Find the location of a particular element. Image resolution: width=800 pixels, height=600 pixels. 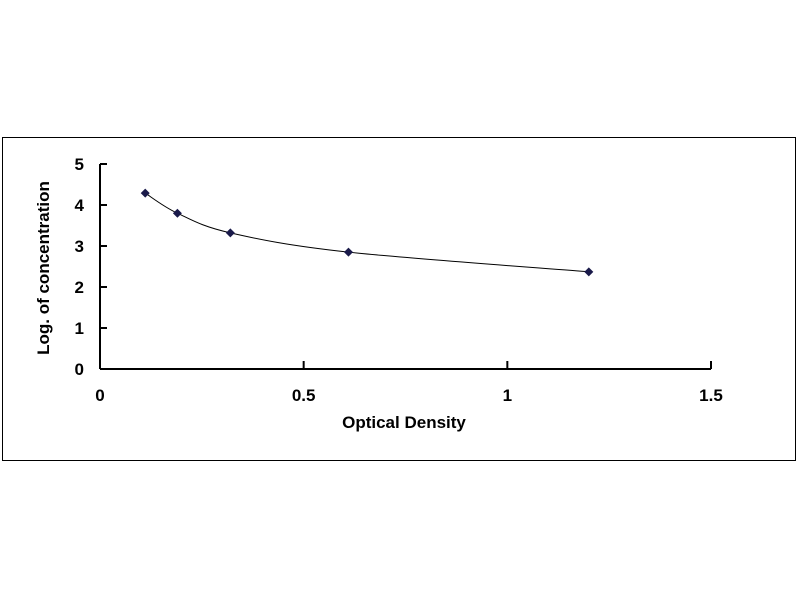

y-axis-label: Log. of concentration is located at coordinates (43, 268).